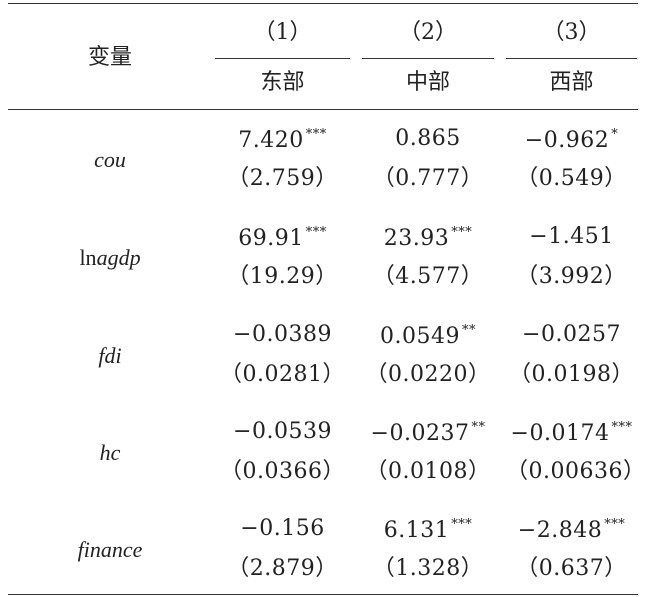 The width and height of the screenshot is (645, 597). I want to click on standard-error-cell: （0.0220）, so click(428, 374).